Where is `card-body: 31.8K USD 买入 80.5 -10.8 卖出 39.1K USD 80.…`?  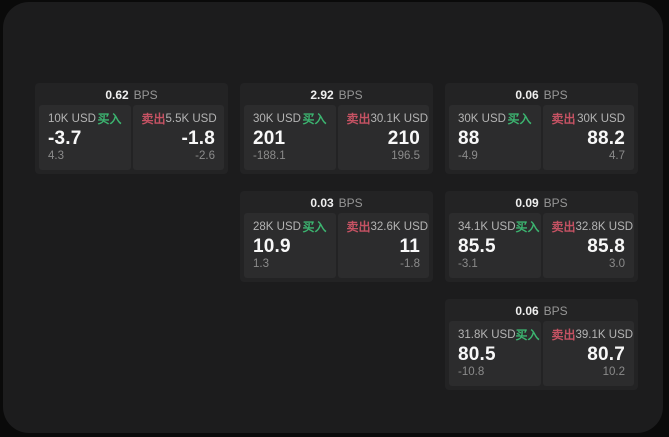 card-body: 31.8K USD 买入 80.5 -10.8 卖出 39.1K USD 80.… is located at coordinates (541, 355).